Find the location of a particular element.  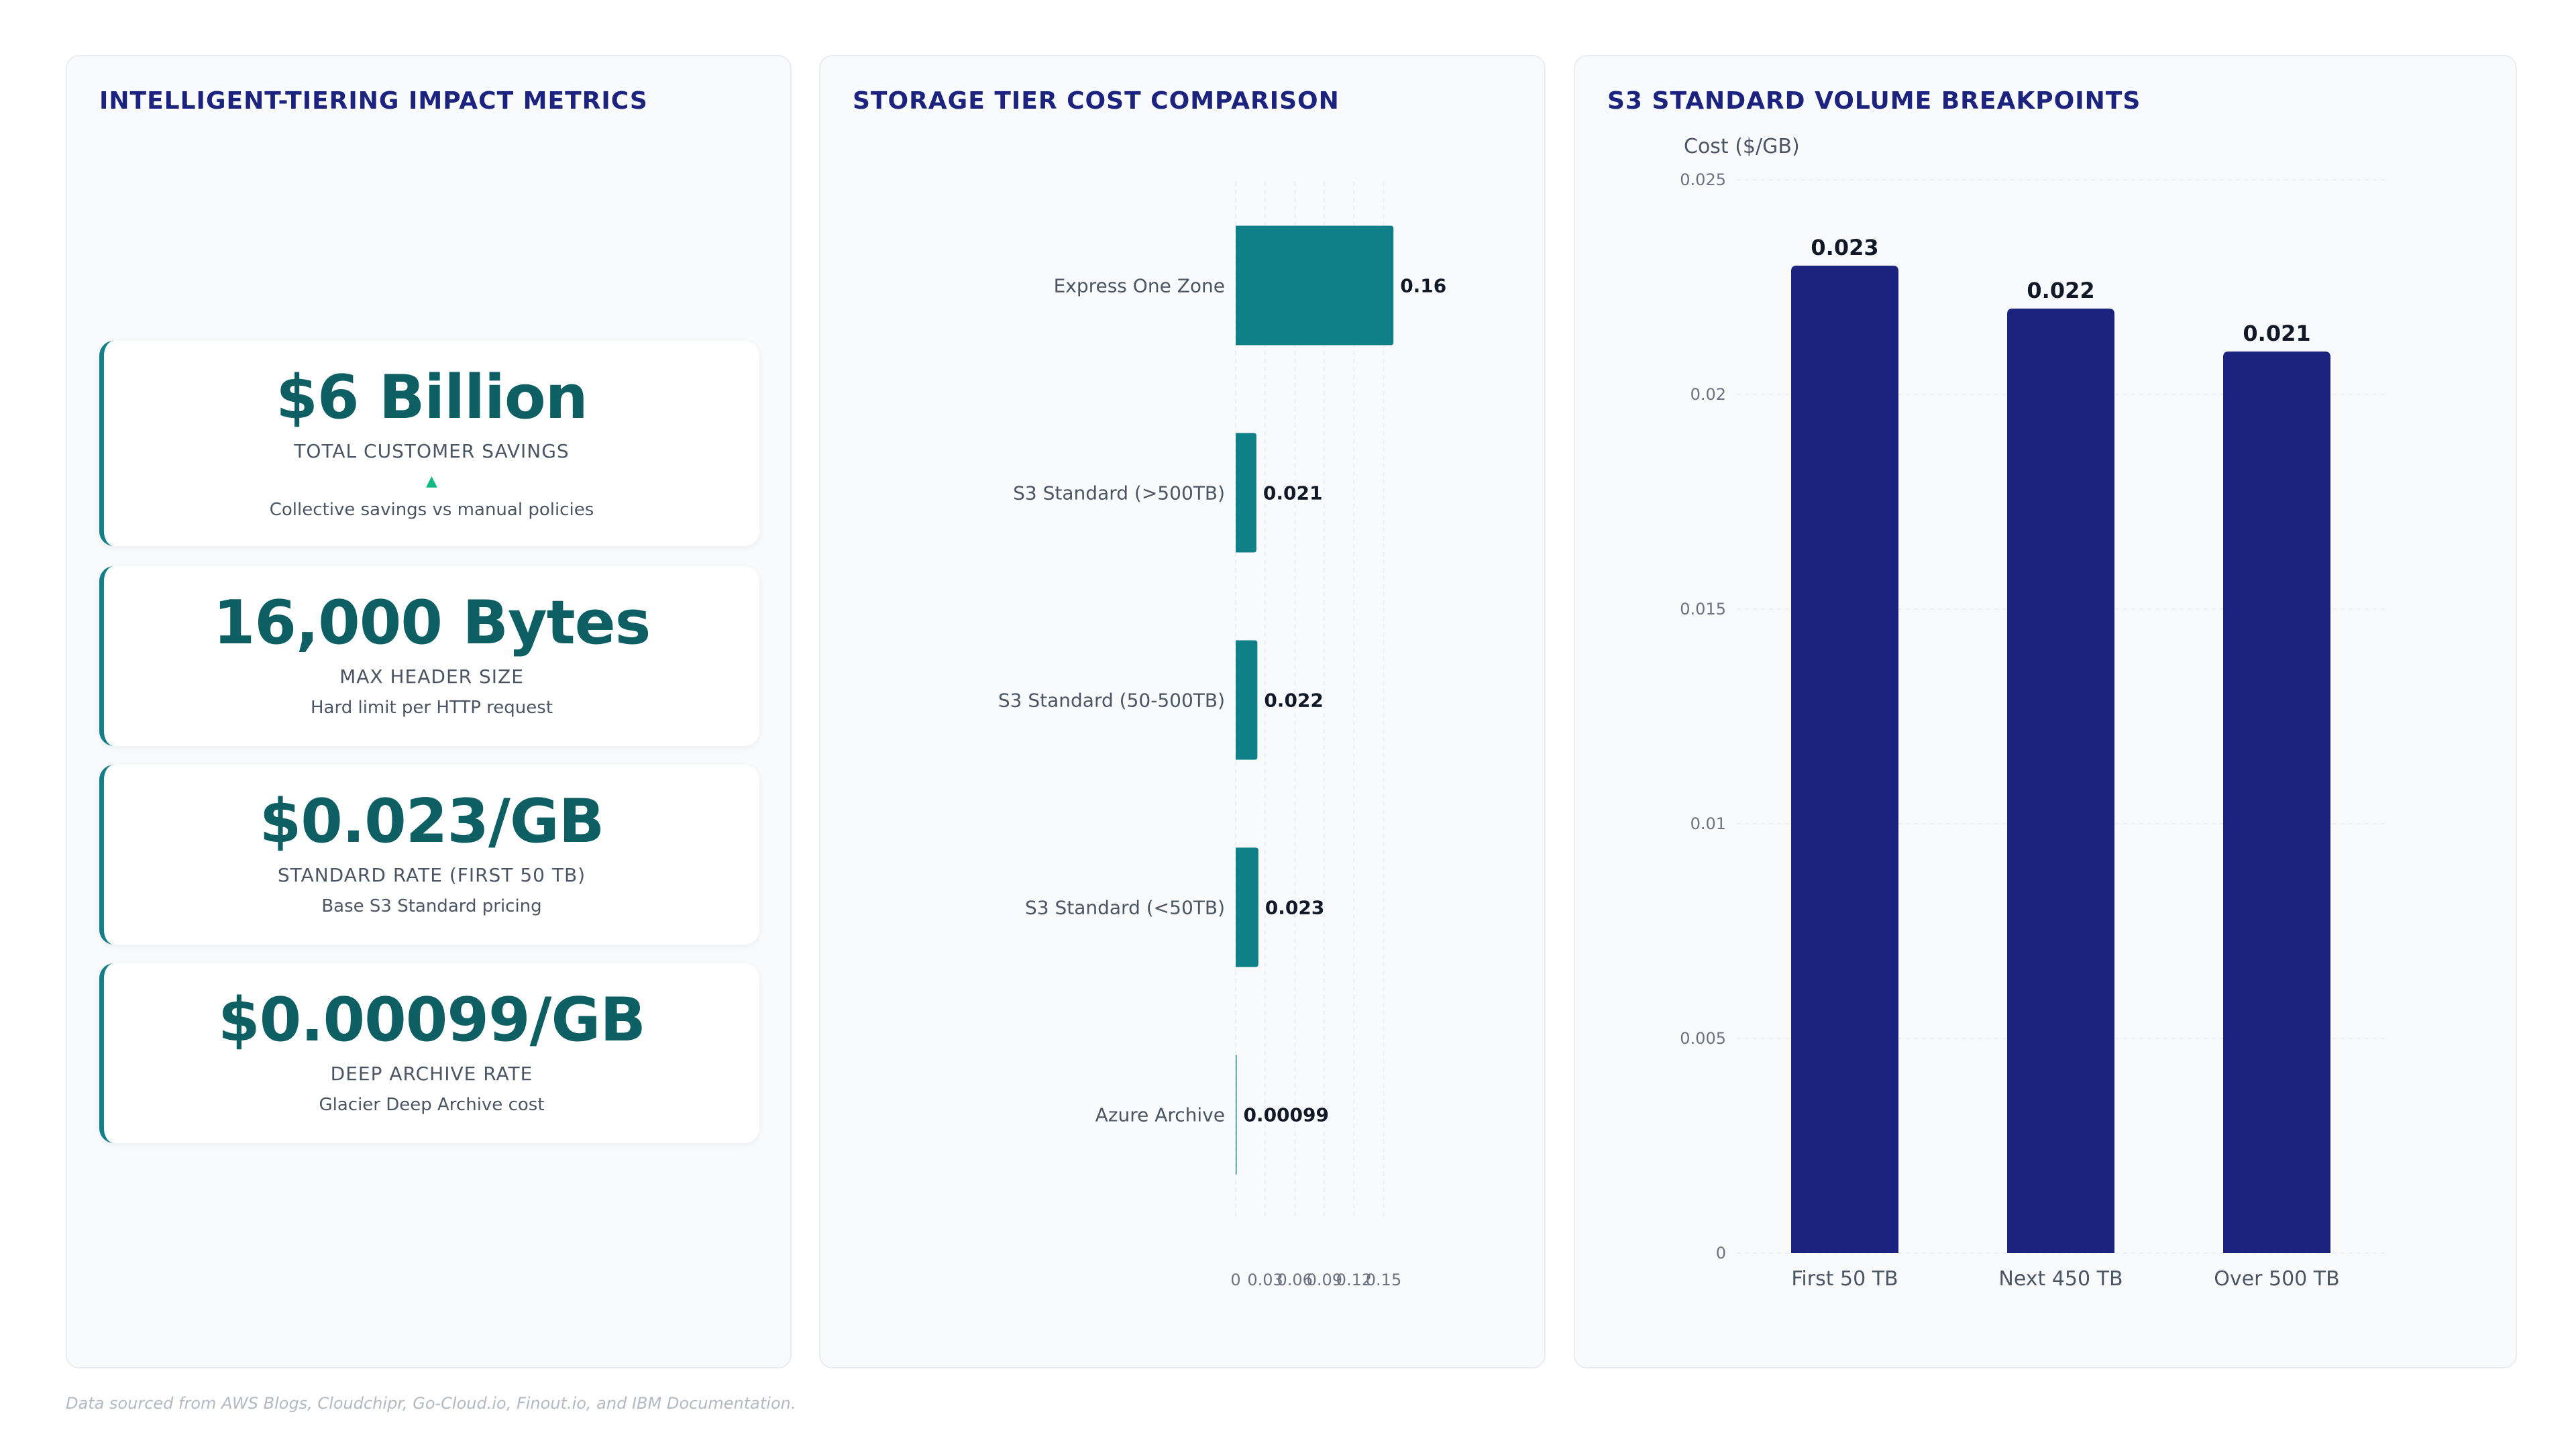

data-label: 0.00099 is located at coordinates (1286, 1115).